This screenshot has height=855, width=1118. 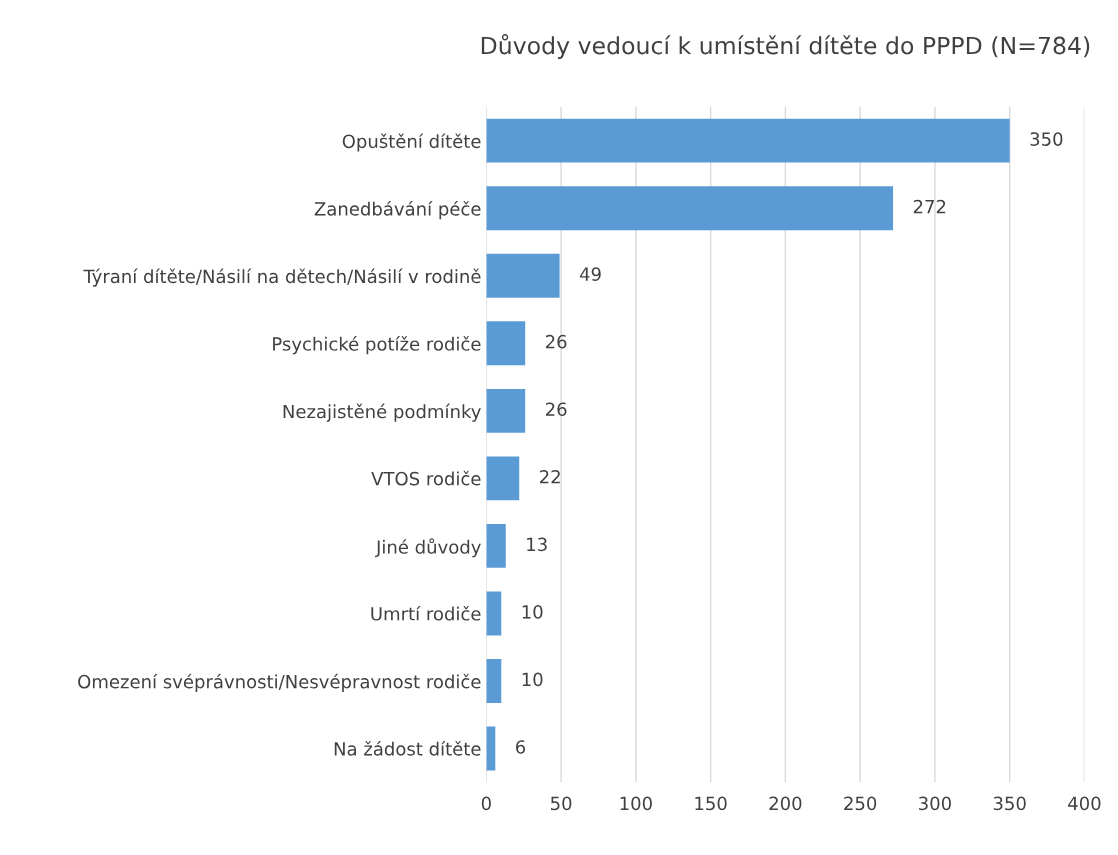 What do you see at coordinates (561, 803) in the screenshot?
I see `x-tick-label: 50` at bounding box center [561, 803].